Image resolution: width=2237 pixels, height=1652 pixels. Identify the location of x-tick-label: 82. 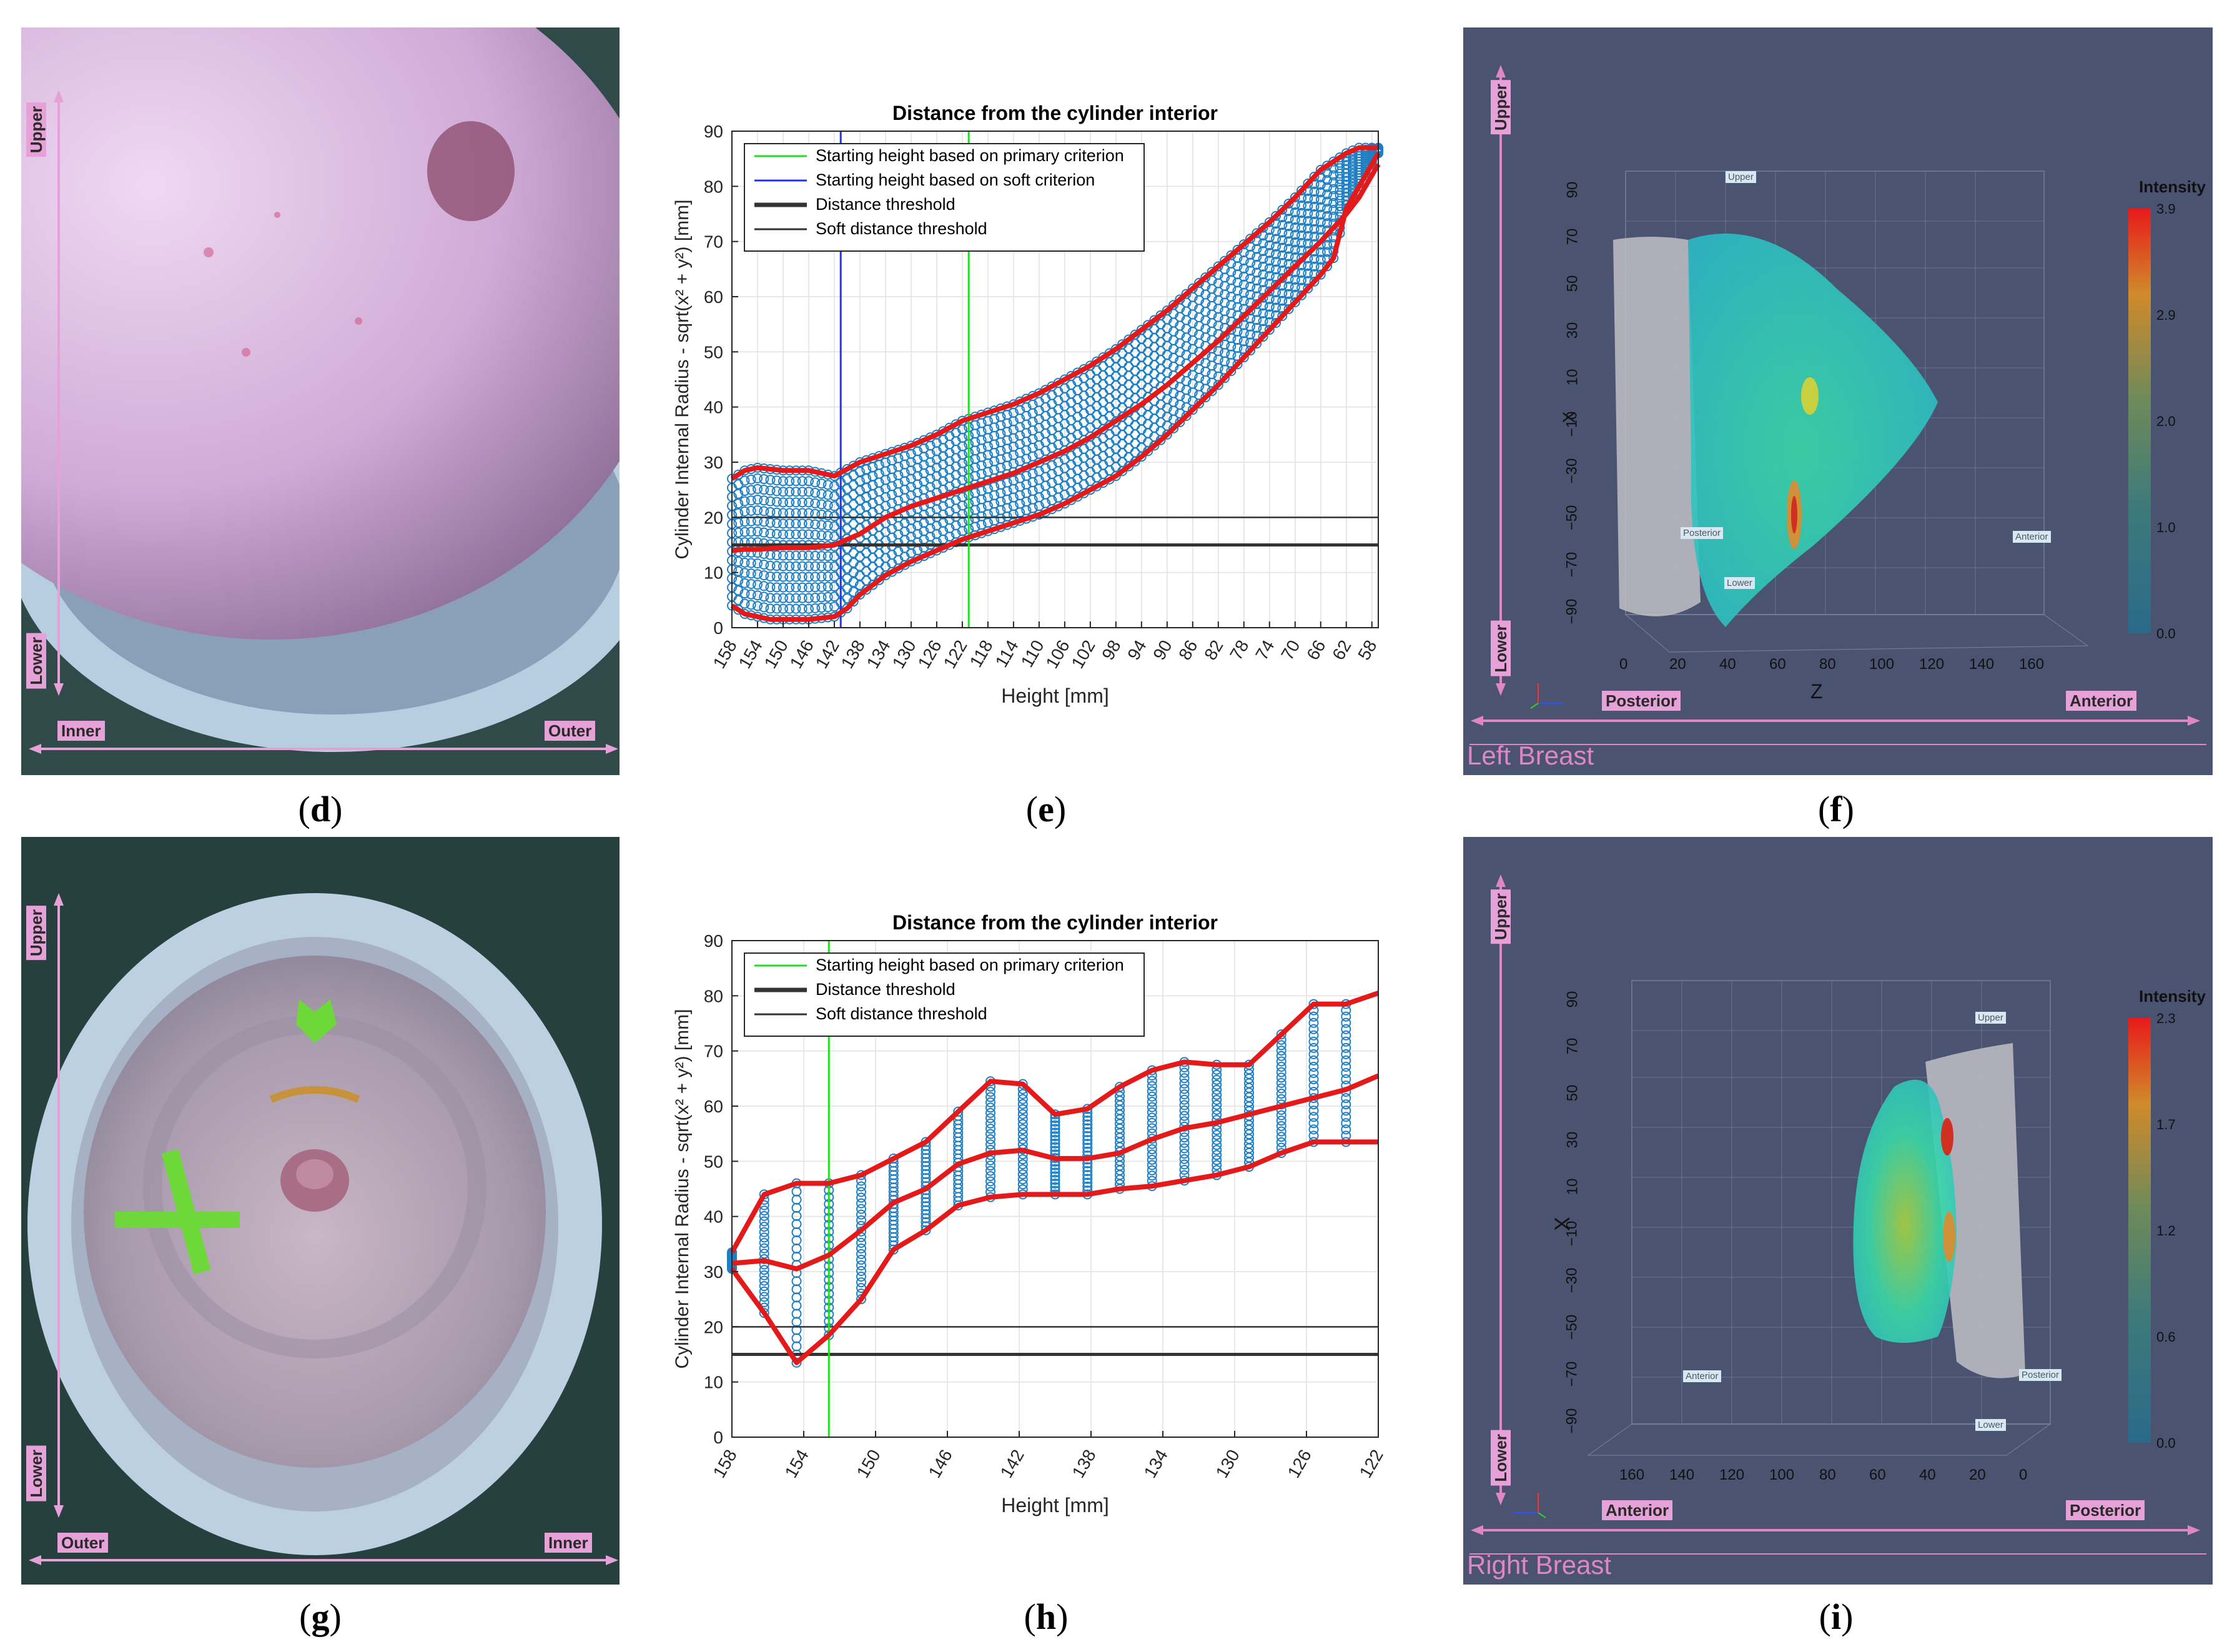
(1213, 650).